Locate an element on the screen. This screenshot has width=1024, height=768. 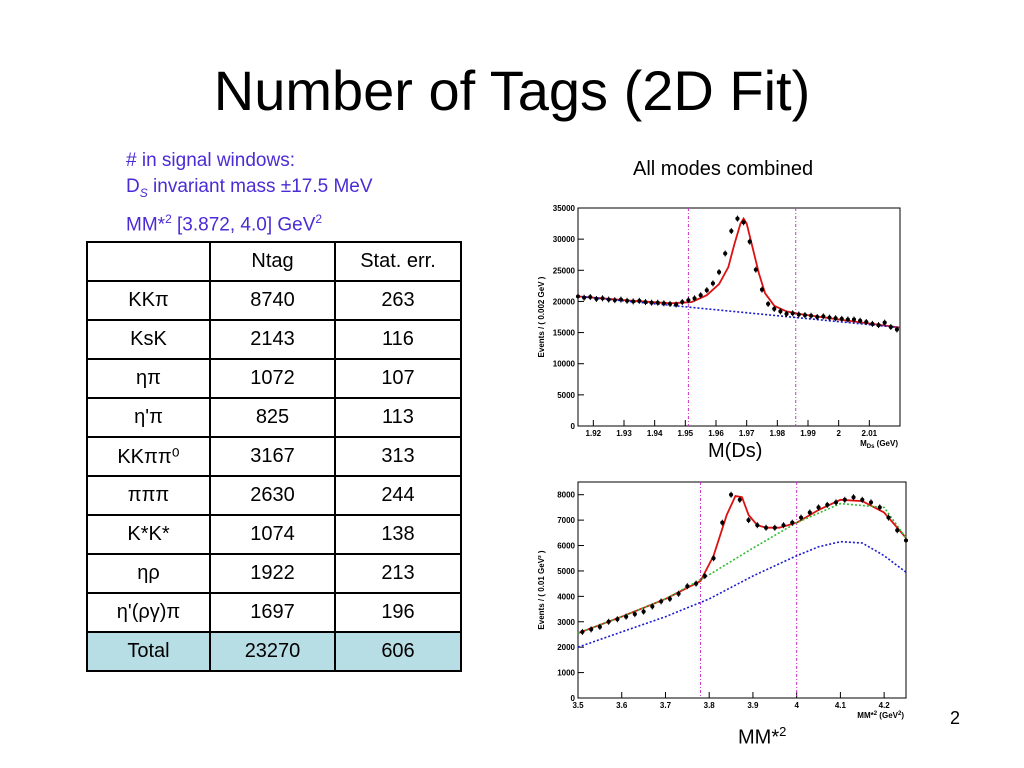
y-axis-label: Events / ( 0.01 GeV² ) is located at coordinates (542, 589).